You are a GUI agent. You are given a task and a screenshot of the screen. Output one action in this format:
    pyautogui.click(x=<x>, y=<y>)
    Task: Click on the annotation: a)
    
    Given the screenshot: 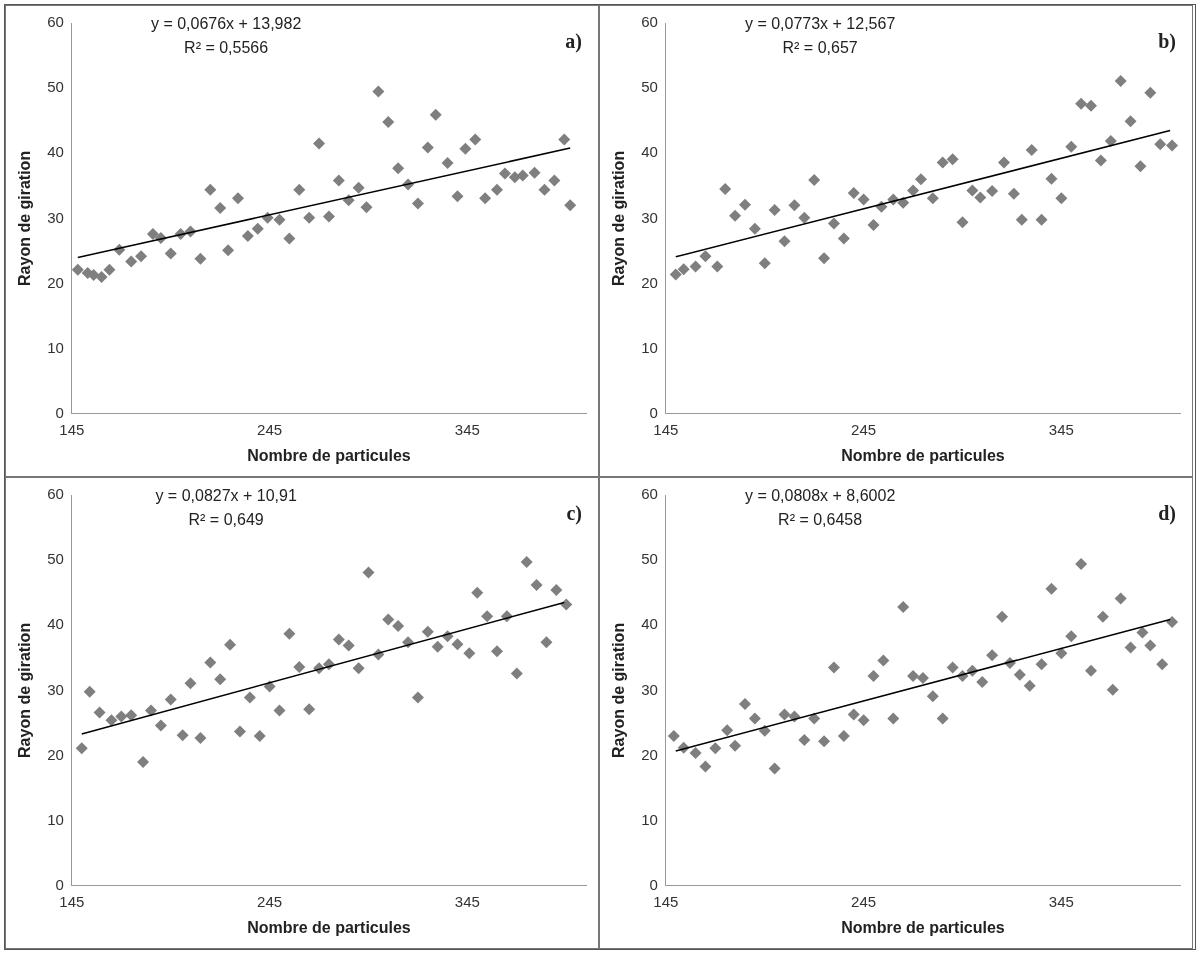 What is the action you would take?
    pyautogui.click(x=573, y=42)
    